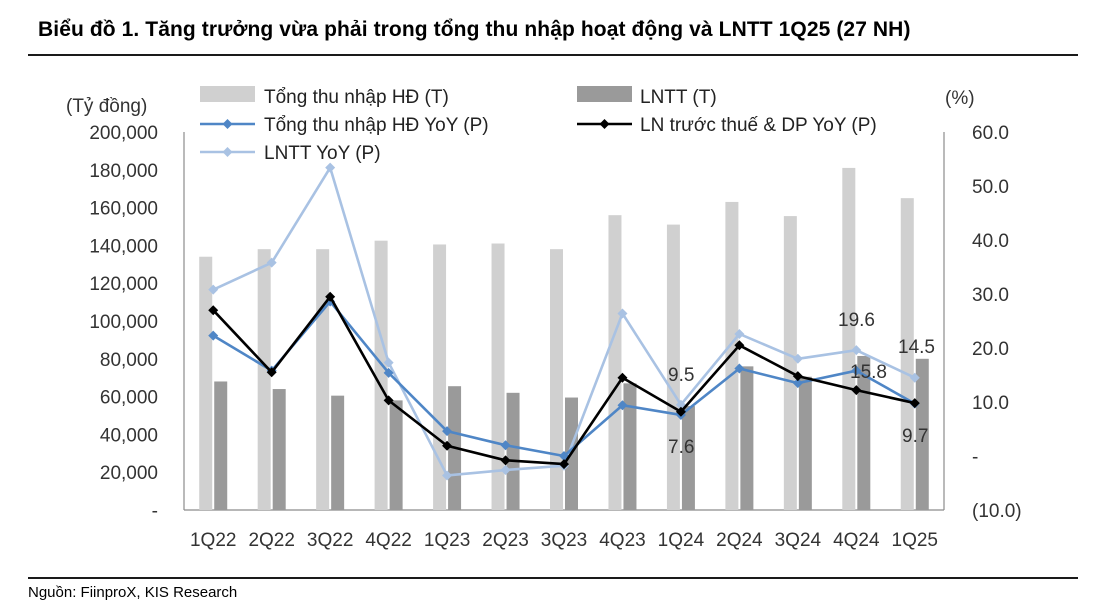  What do you see at coordinates (123, 171) in the screenshot?
I see `left-tick-label: 180,000` at bounding box center [123, 171].